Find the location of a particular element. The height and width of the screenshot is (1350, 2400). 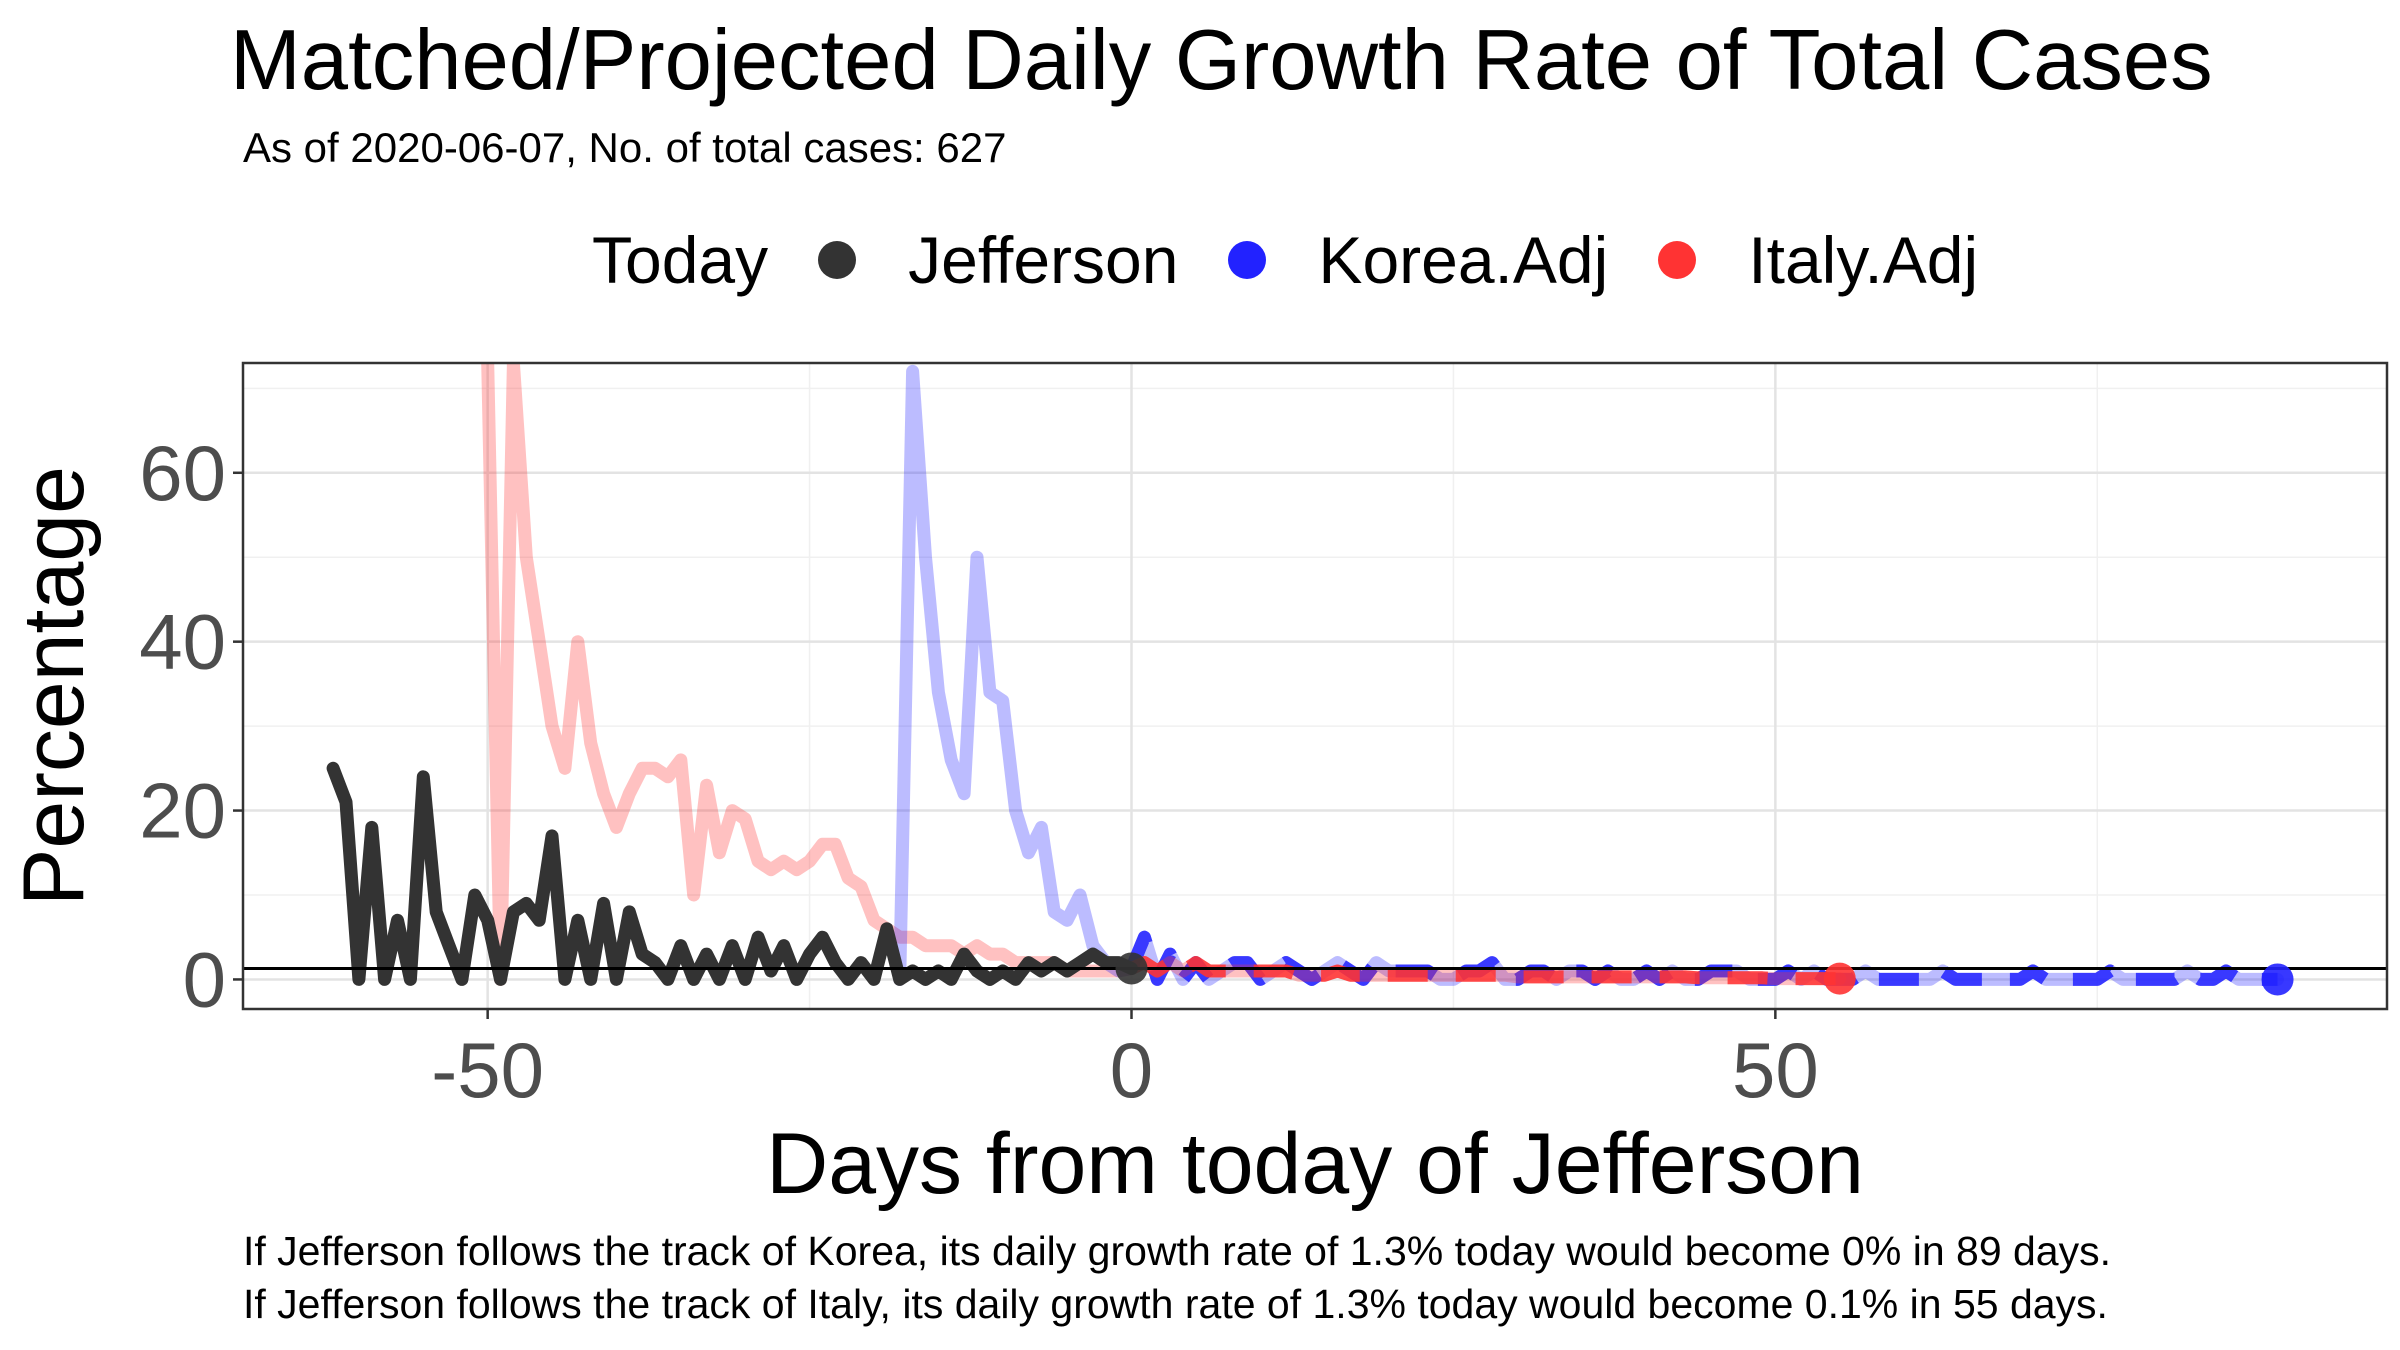

legend-item-korea: Korea.Adj is located at coordinates (1418, 260).